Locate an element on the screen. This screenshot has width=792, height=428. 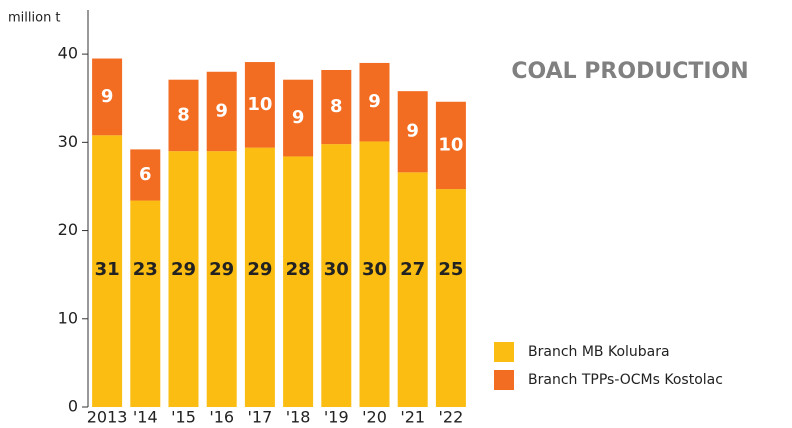
x-tick-label: '18 is located at coordinates (298, 417).